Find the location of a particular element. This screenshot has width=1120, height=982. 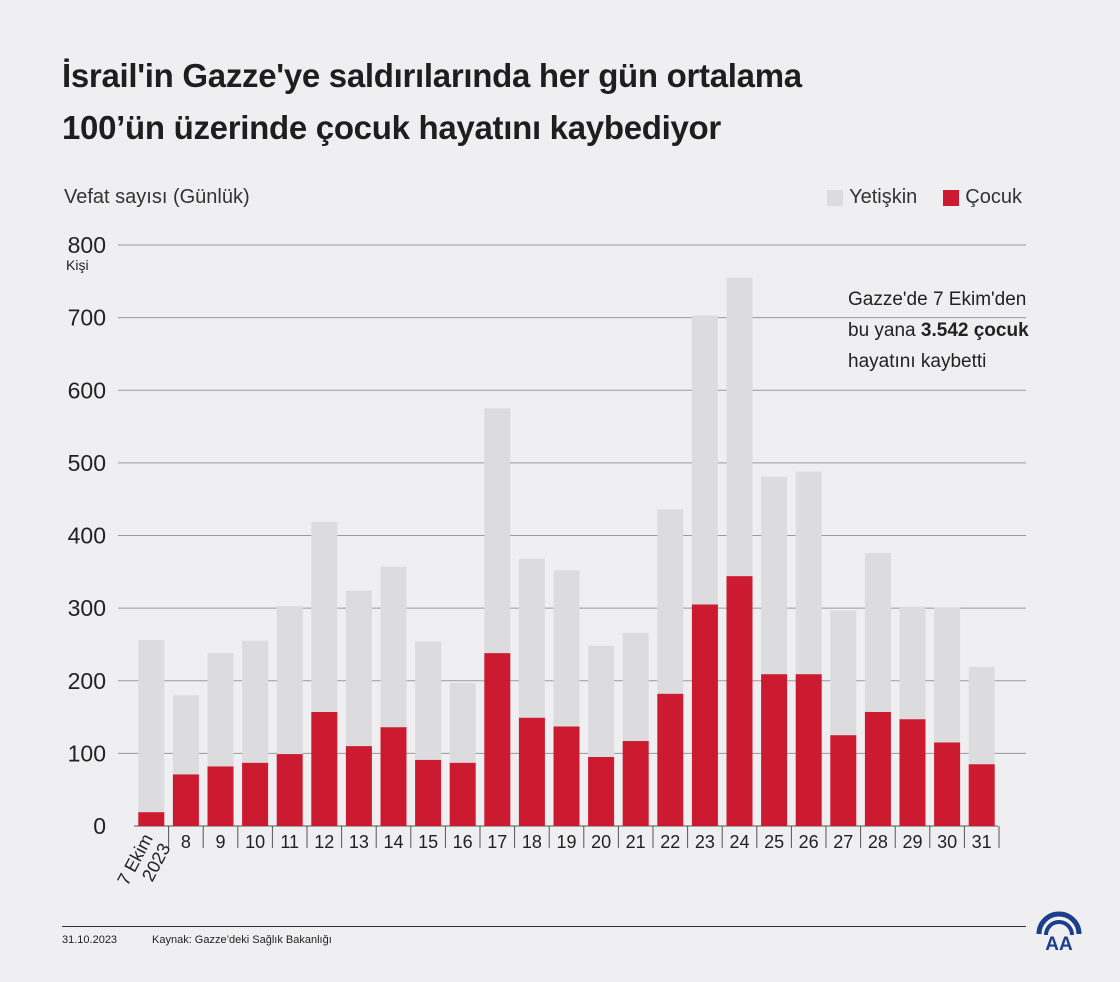

x-tick-label-15: 22 is located at coordinates (670, 842).